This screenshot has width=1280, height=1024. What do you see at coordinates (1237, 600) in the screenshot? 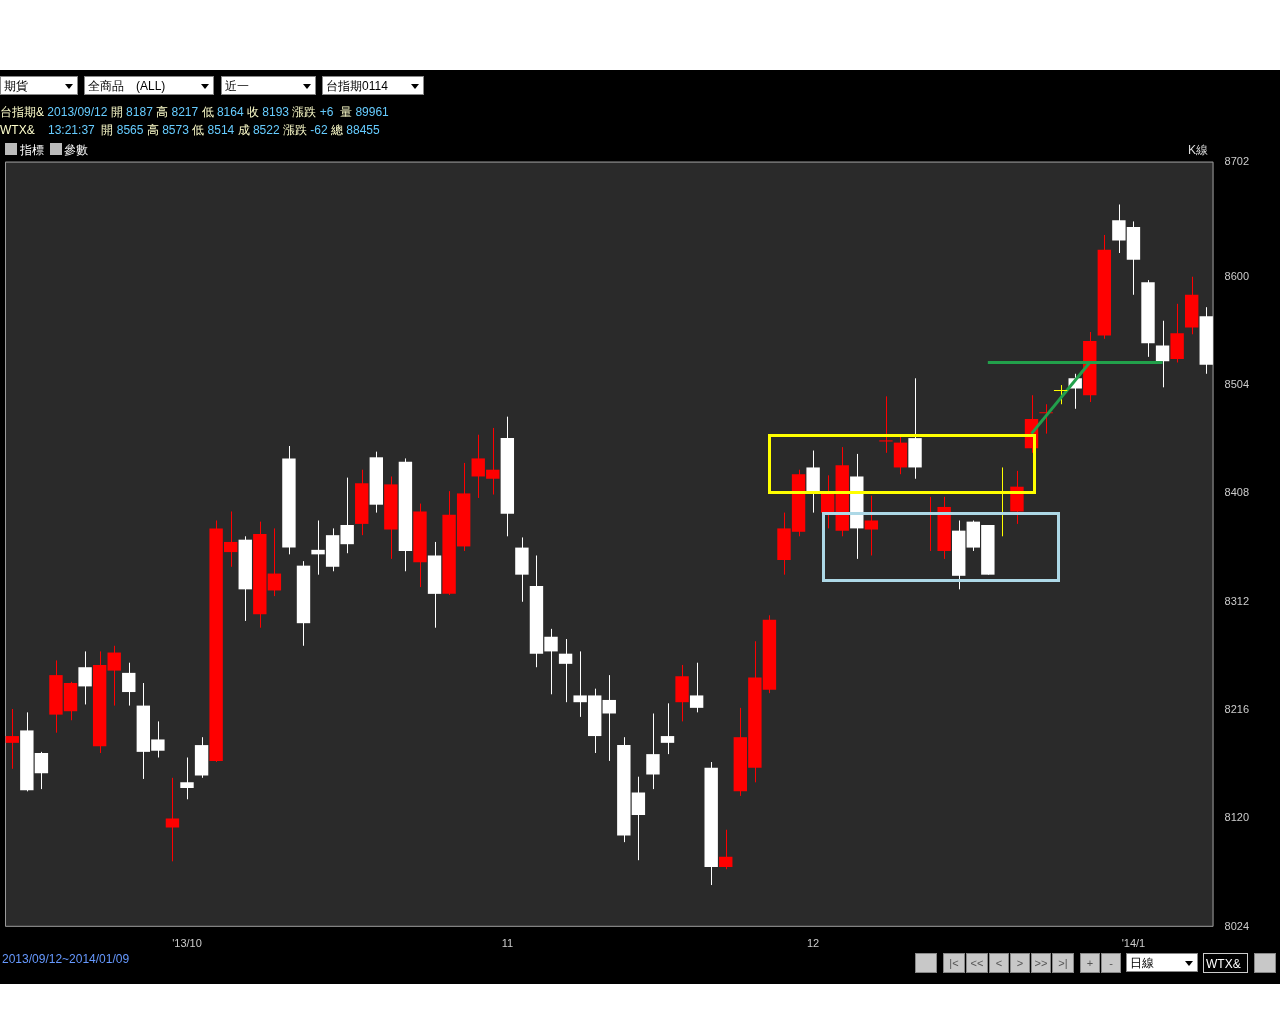
I see `y-tick-label: 8312` at bounding box center [1237, 600].